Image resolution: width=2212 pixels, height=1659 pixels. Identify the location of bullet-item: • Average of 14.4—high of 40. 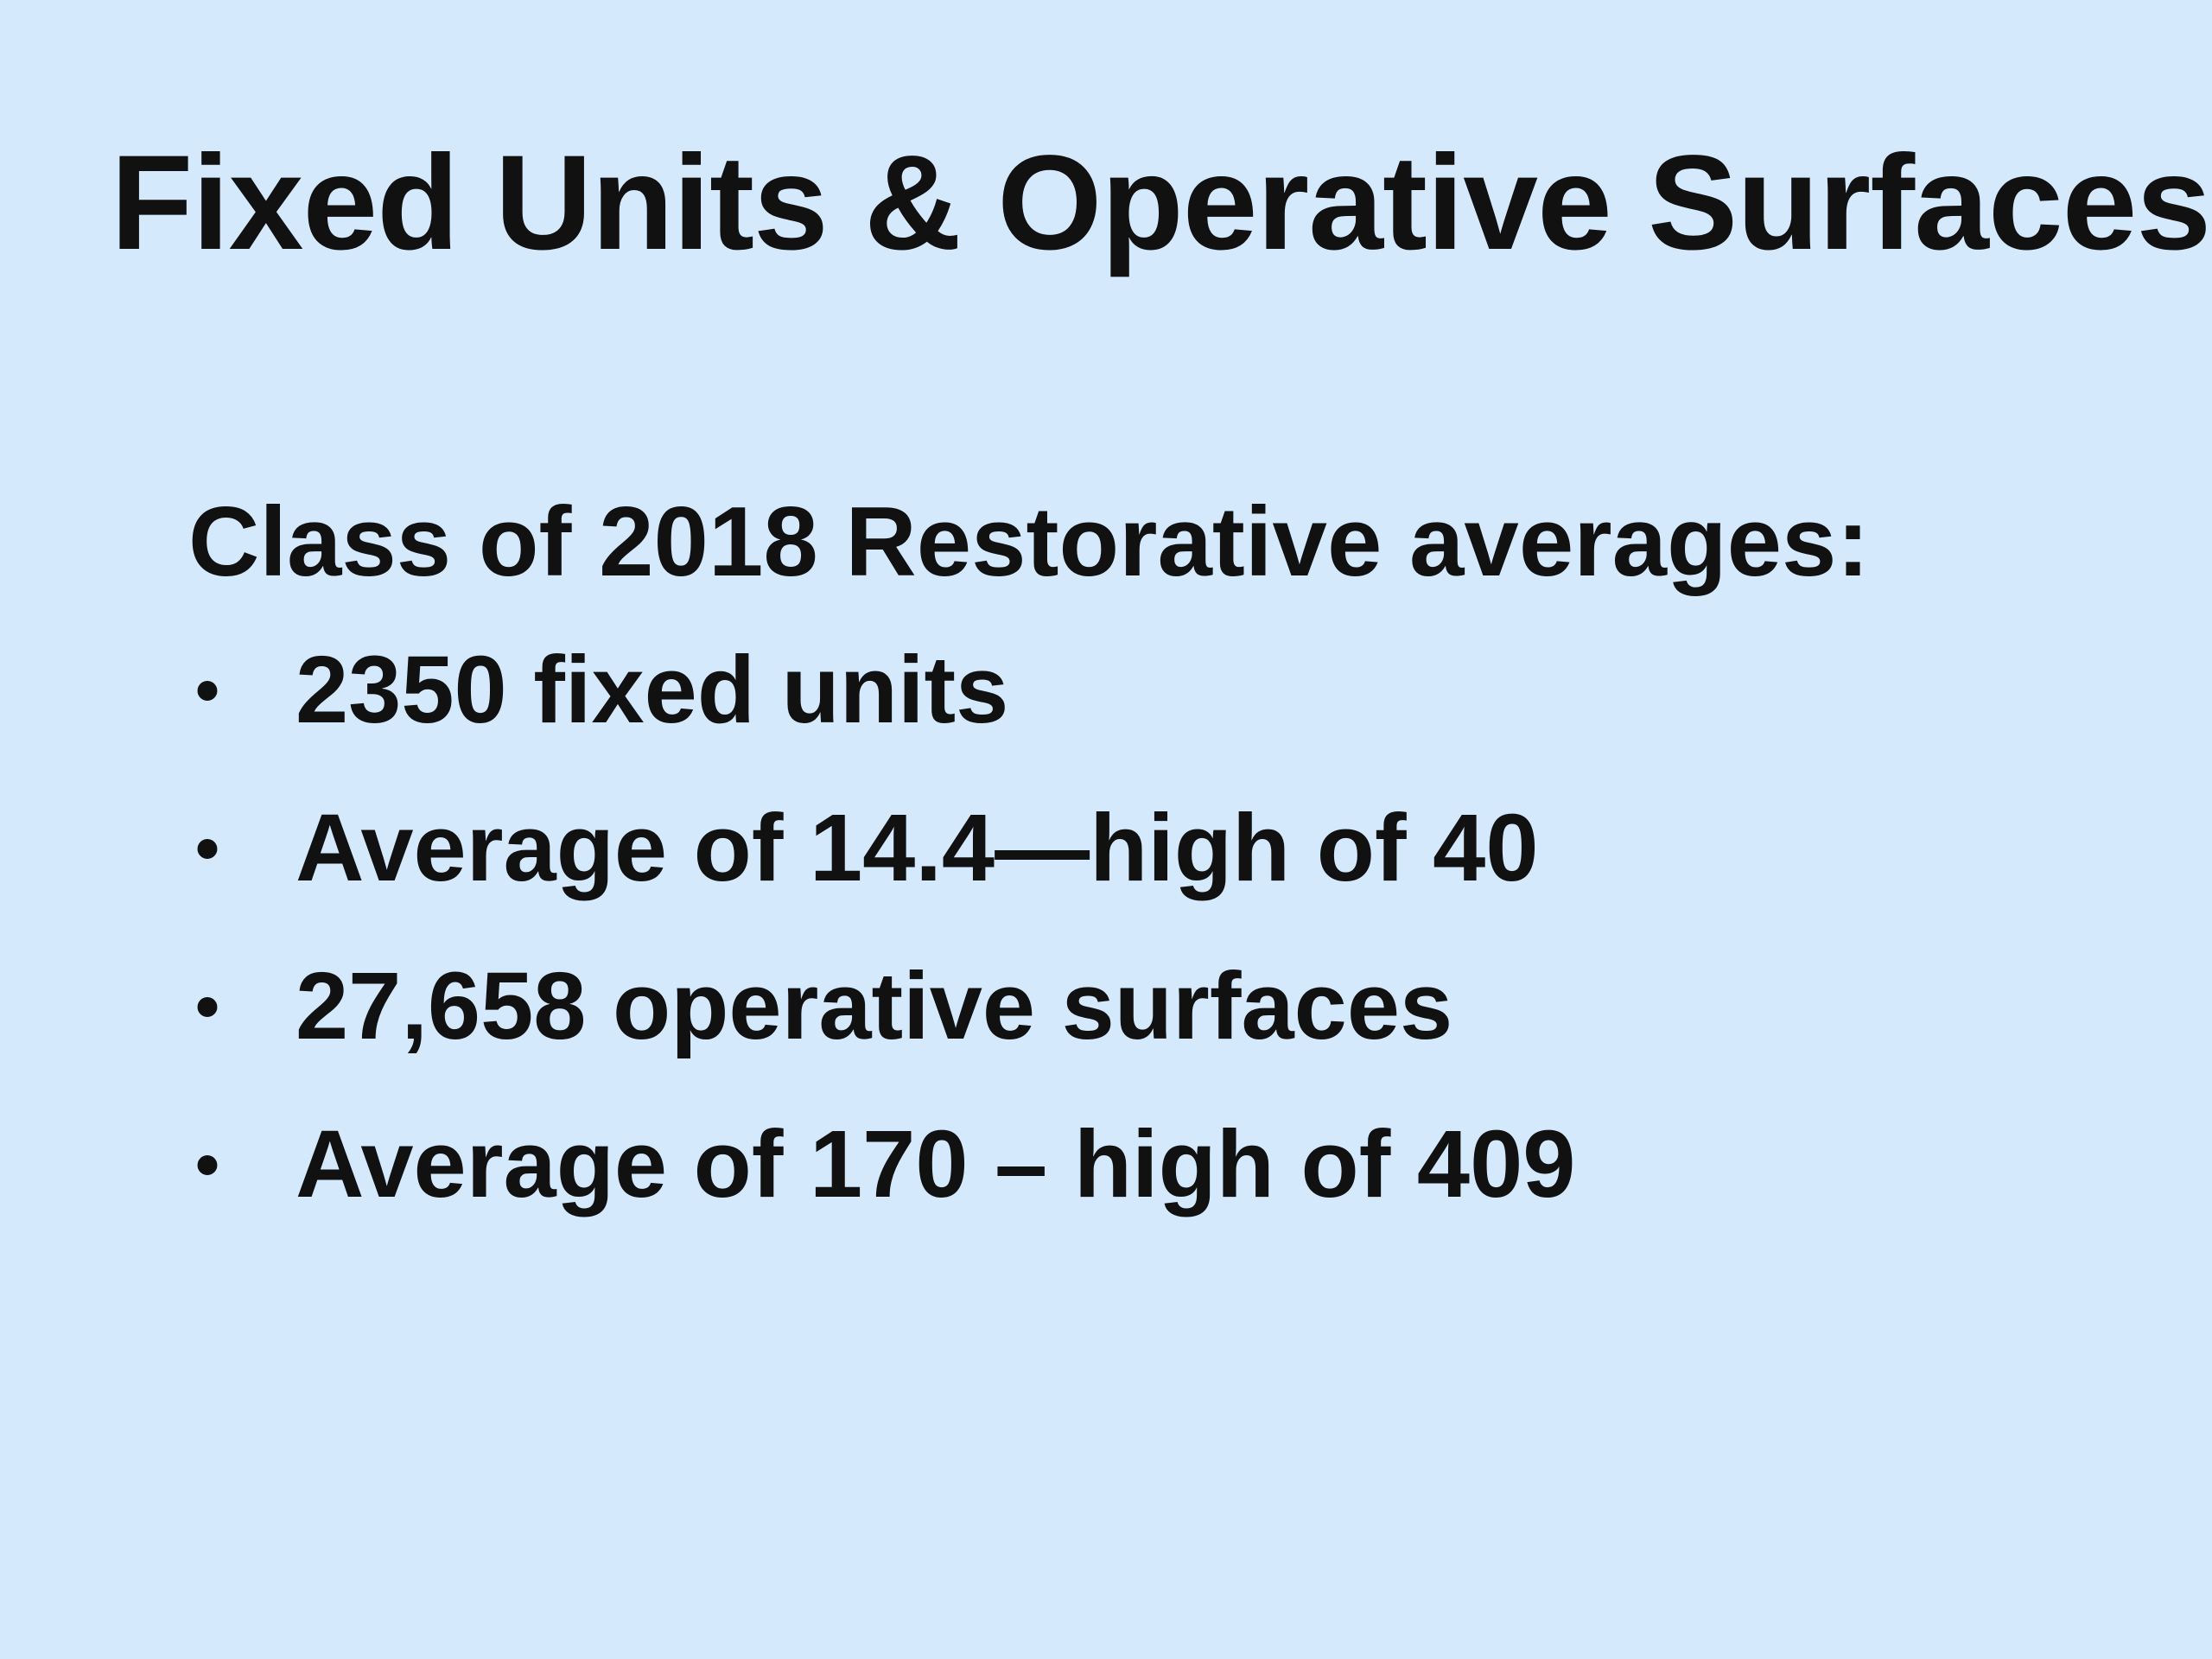
(1144, 870).